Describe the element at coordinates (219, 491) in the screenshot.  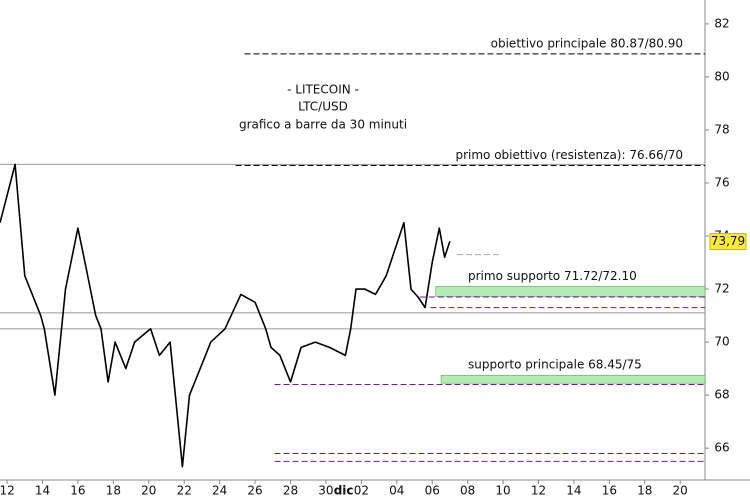
I see `x-tick-label: 24` at that location.